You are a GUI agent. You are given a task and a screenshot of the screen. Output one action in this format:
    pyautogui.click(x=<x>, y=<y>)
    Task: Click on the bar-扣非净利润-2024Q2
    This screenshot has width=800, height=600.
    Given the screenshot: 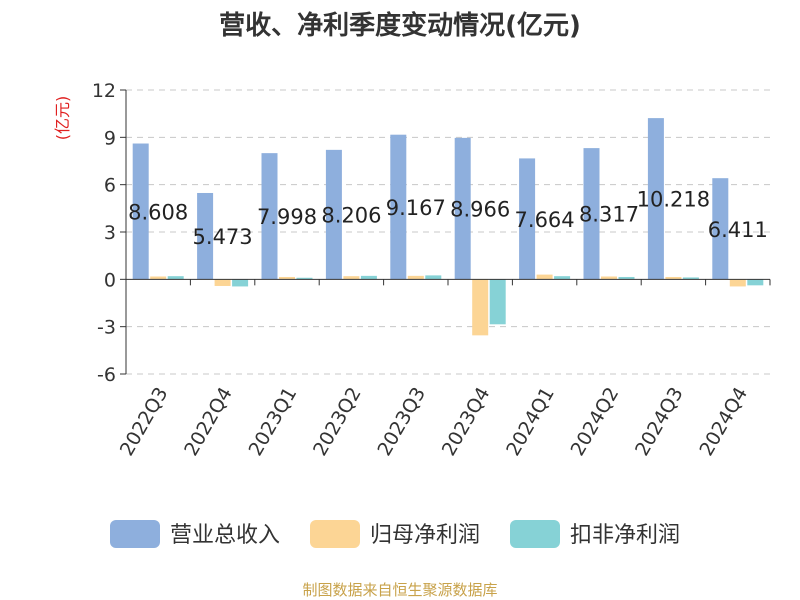 What is the action you would take?
    pyautogui.click(x=626, y=278)
    